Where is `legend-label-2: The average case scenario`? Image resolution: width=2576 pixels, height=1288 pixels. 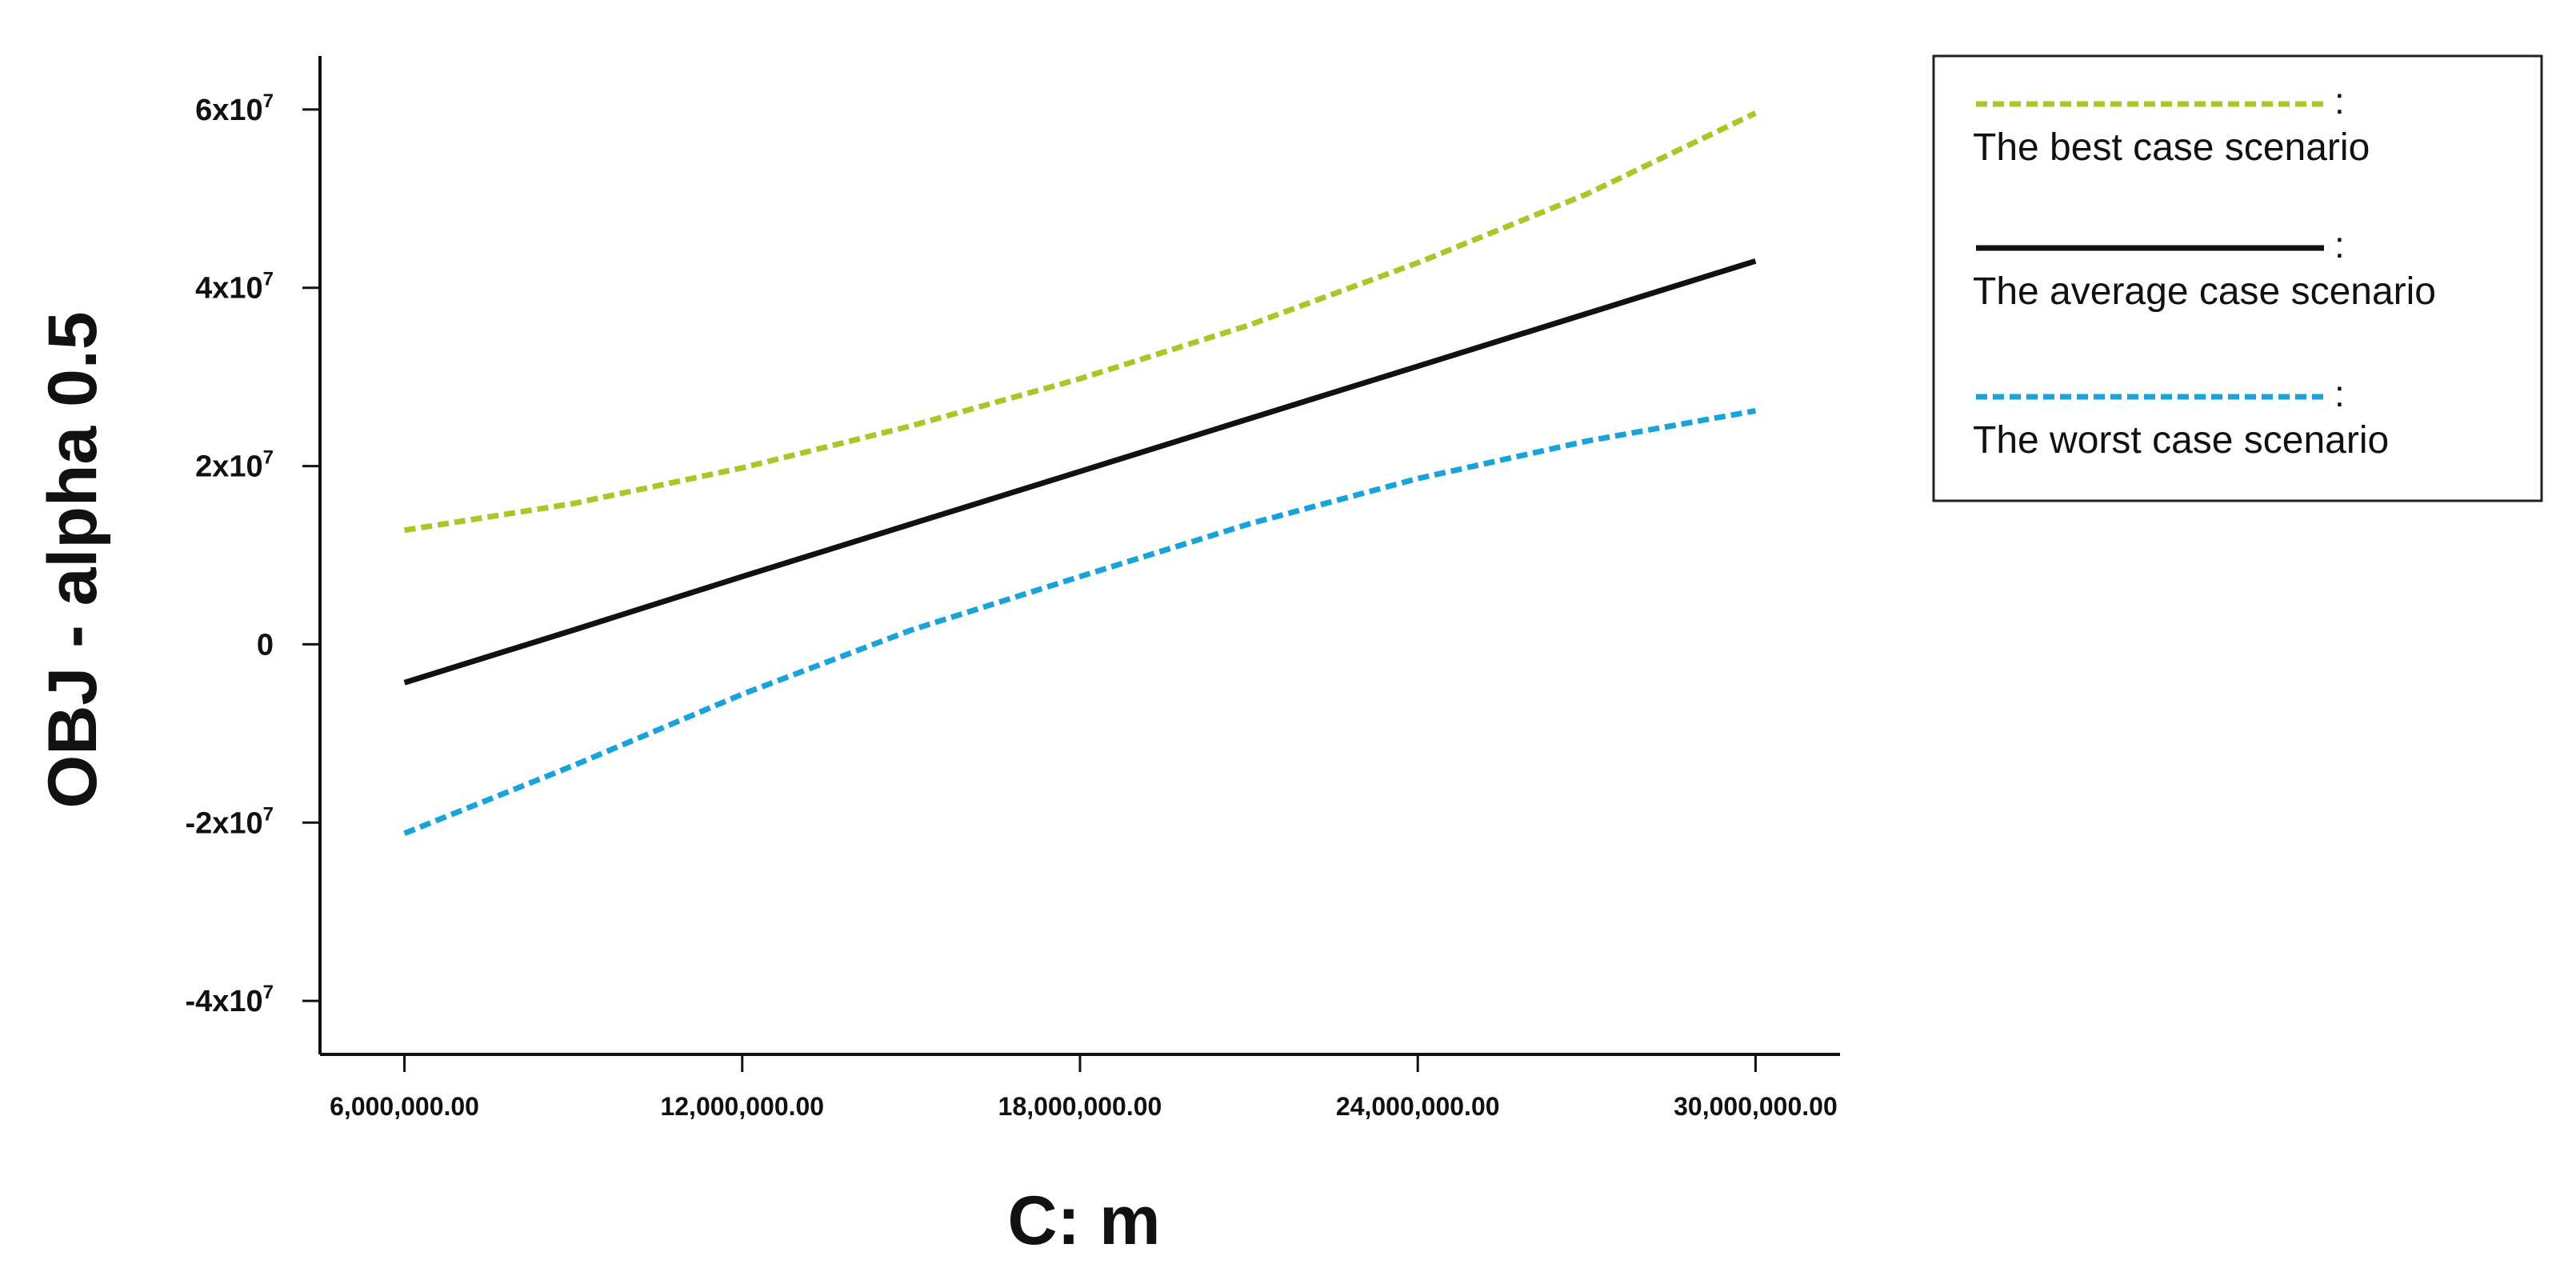 legend-label-2: The average case scenario is located at coordinates (2204, 291).